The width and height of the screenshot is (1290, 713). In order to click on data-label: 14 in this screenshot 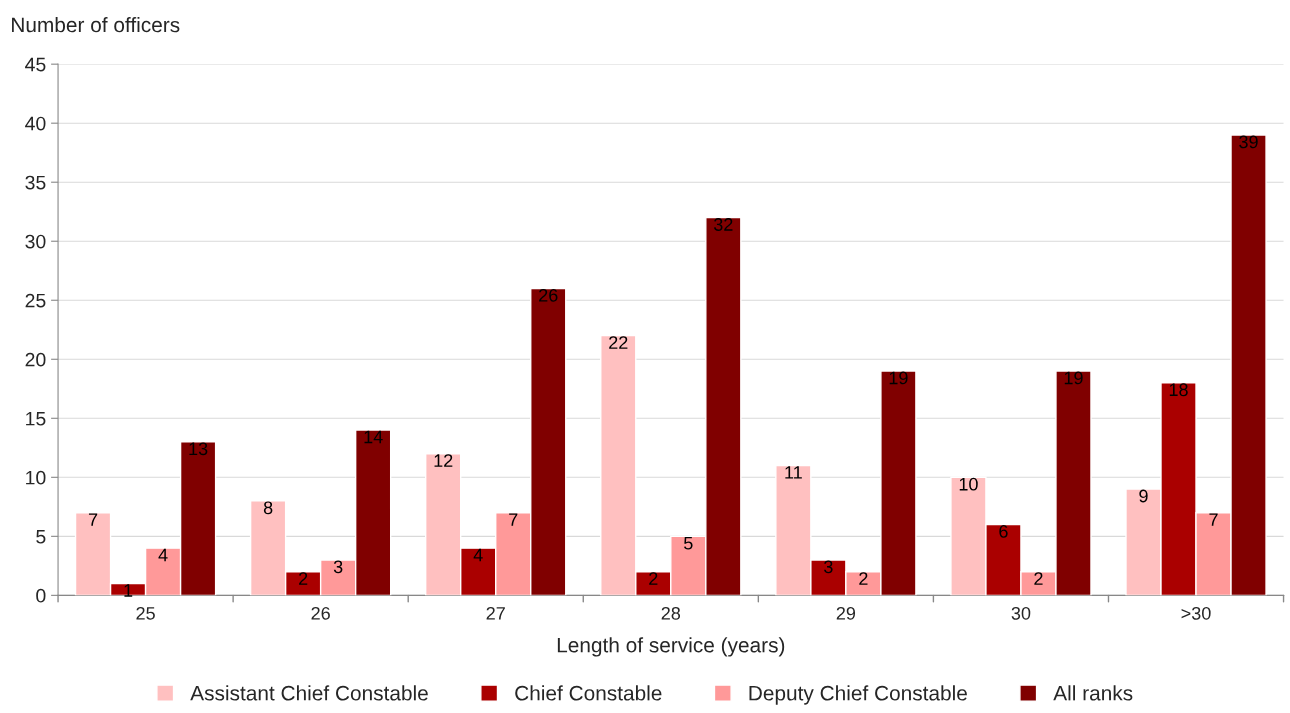, I will do `click(373, 437)`.